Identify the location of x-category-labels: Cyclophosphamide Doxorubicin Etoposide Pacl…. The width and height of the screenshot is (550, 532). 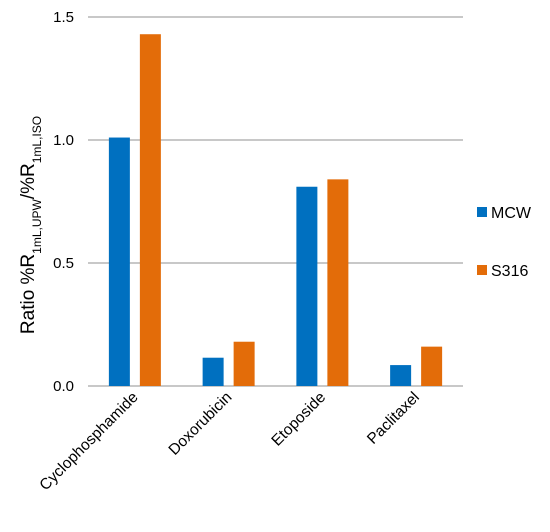
(229, 441).